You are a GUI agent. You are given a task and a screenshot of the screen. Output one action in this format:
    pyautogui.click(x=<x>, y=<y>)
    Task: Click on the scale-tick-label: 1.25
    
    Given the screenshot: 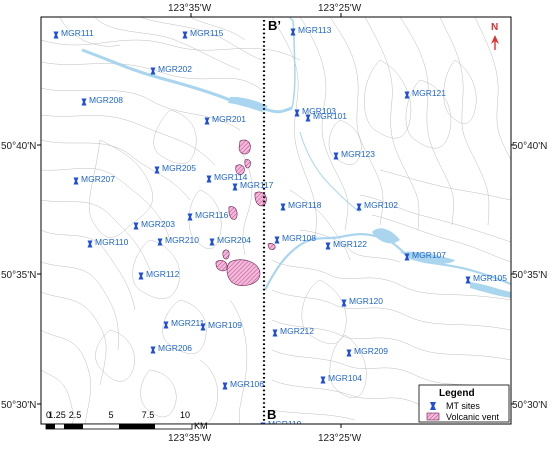 What is the action you would take?
    pyautogui.click(x=57, y=415)
    